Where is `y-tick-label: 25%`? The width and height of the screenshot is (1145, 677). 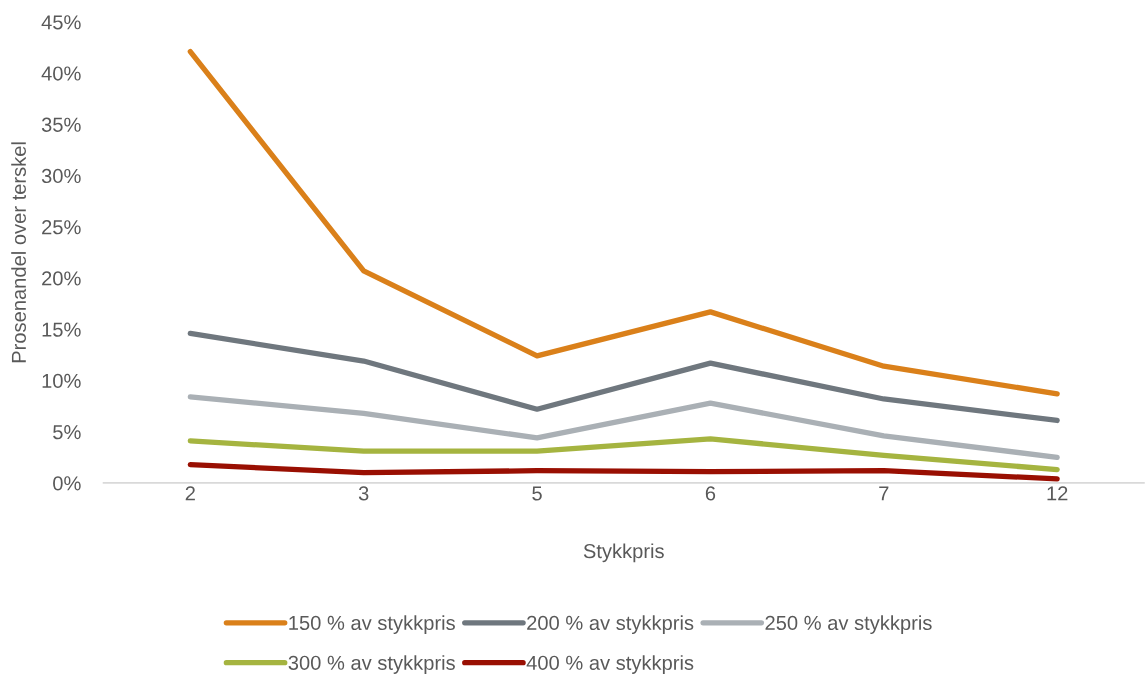 y-tick-label: 25% is located at coordinates (61, 227).